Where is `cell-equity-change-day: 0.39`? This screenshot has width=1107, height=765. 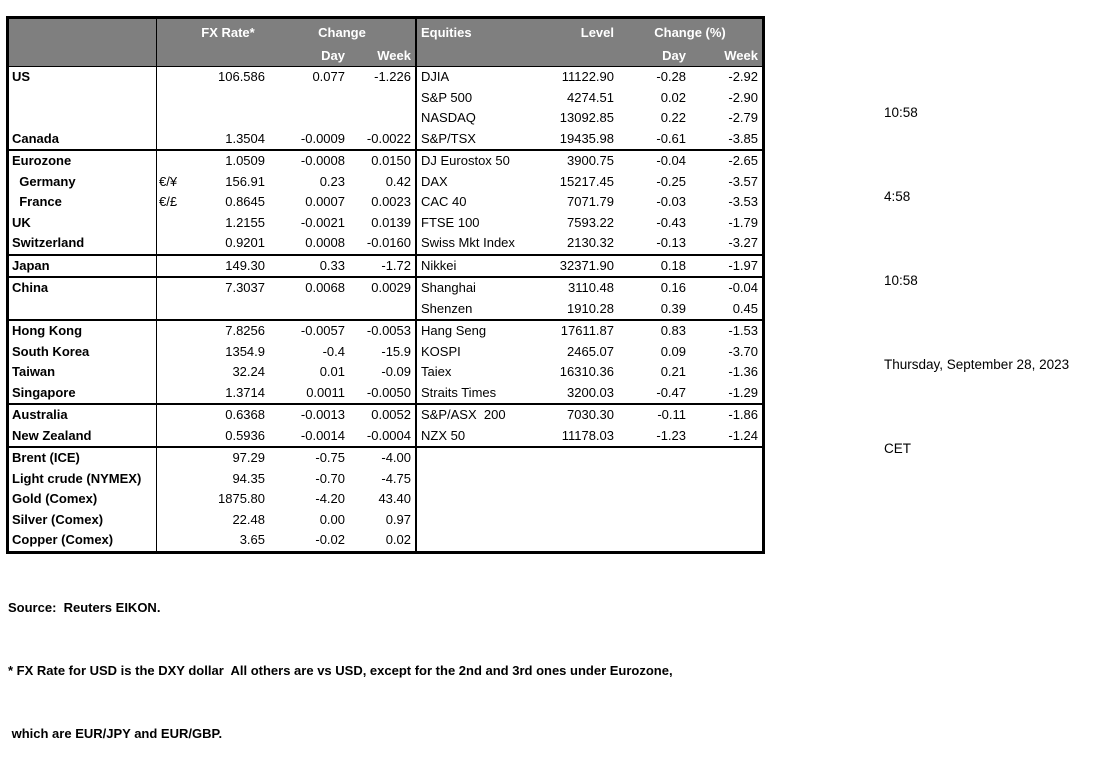 cell-equity-change-day: 0.39 is located at coordinates (673, 308).